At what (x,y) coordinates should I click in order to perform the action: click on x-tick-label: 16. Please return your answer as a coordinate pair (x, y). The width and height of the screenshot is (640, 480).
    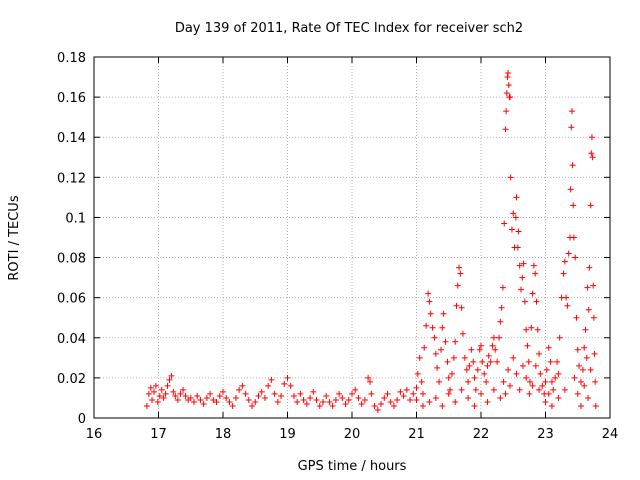
    Looking at the image, I should click on (94, 434).